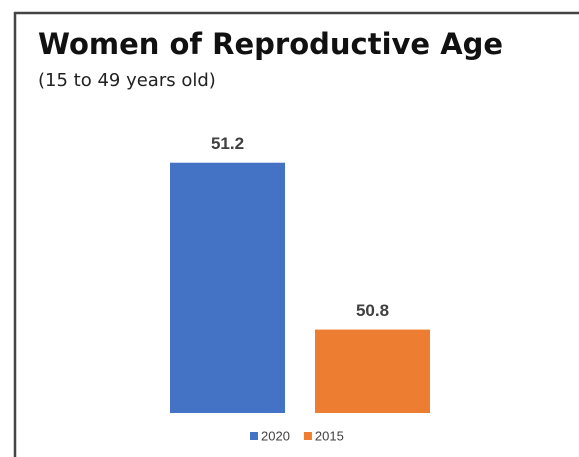 This screenshot has width=579, height=457. What do you see at coordinates (329, 435) in the screenshot?
I see `legend-label: 2015` at bounding box center [329, 435].